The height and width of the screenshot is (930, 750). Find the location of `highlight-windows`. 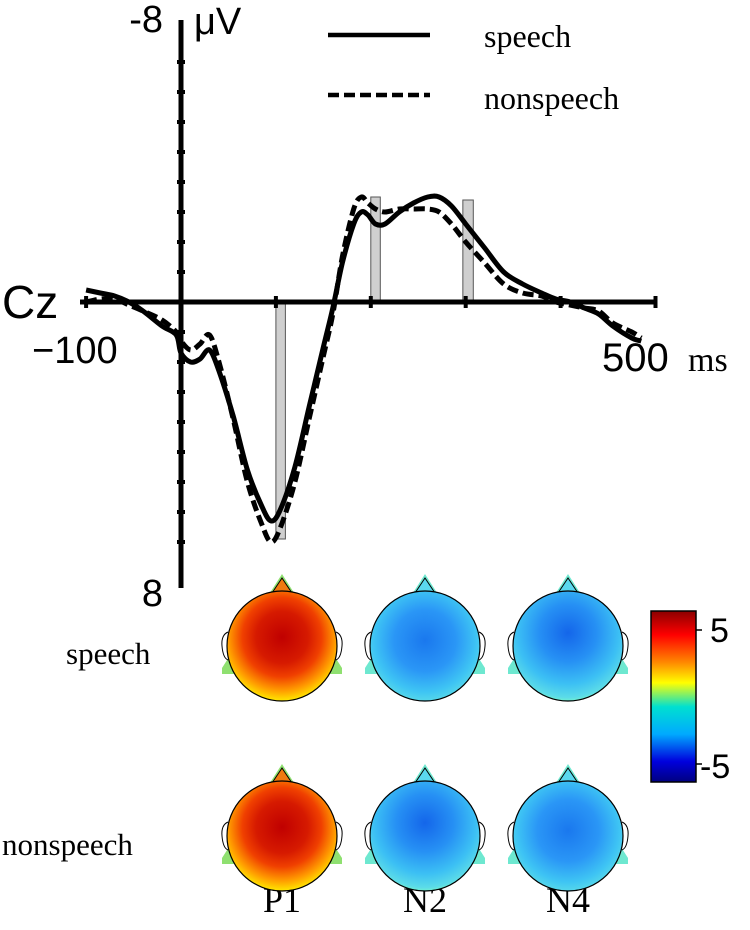

highlight-windows is located at coordinates (374, 368).